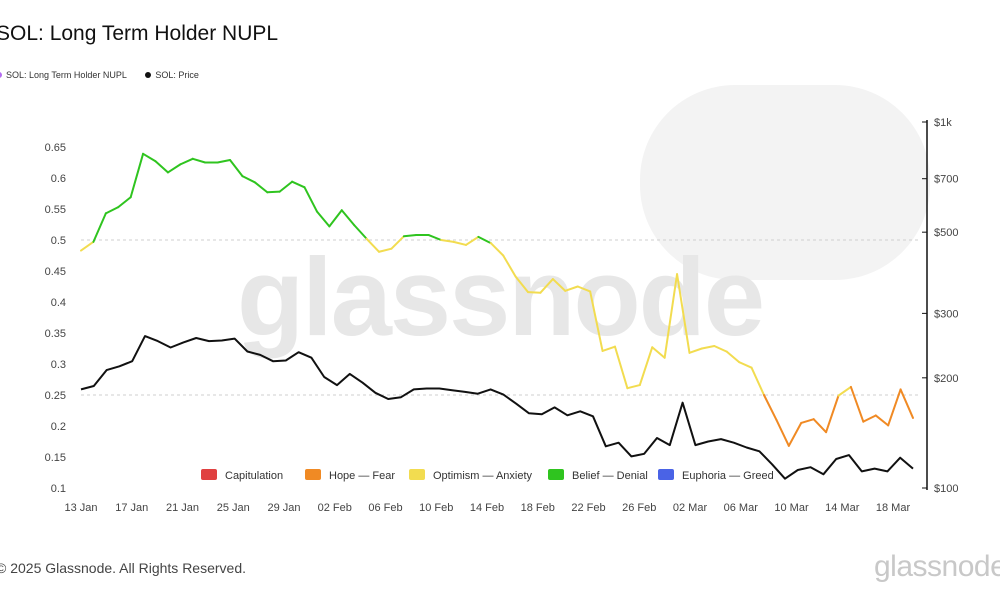 The image size is (1000, 600). I want to click on x-tick-label: 10 Mar, so click(791, 508).